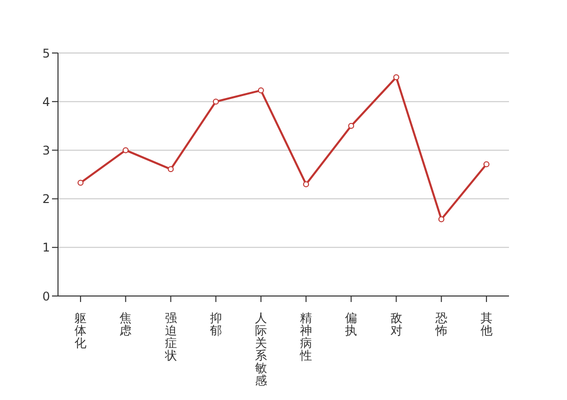 Image resolution: width=567 pixels, height=400 pixels. What do you see at coordinates (46, 150) in the screenshot?
I see `y-tick-label: 3` at bounding box center [46, 150].